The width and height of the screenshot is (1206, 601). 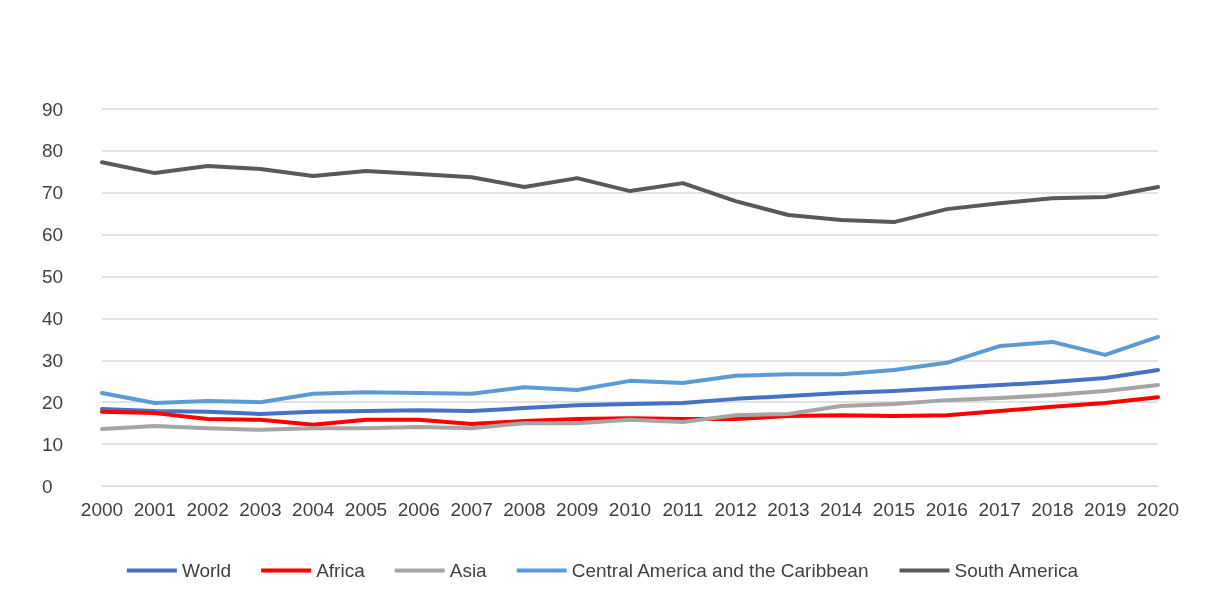 What do you see at coordinates (313, 509) in the screenshot?
I see `x-tick-label: 2004` at bounding box center [313, 509].